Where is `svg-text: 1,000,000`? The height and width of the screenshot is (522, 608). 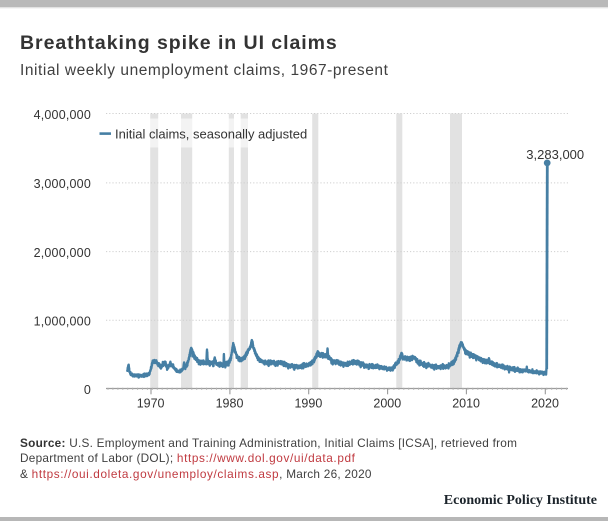
svg-text: 1,000,000 is located at coordinates (62, 322).